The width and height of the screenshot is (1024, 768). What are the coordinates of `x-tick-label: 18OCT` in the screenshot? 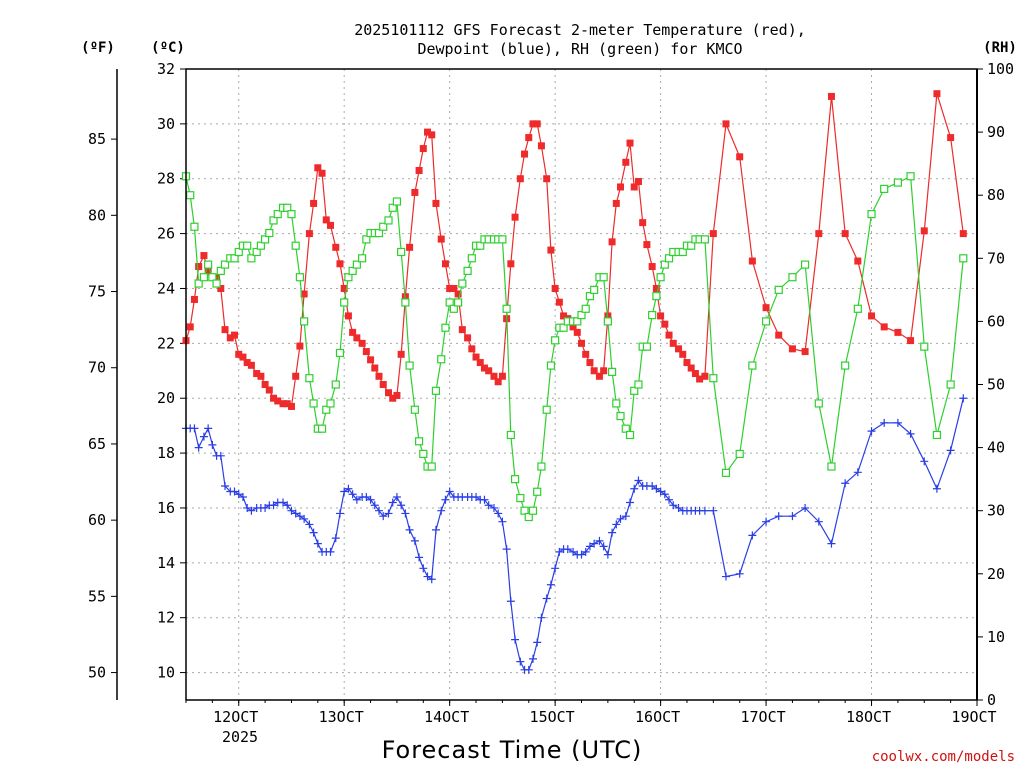 It's located at (868, 717).